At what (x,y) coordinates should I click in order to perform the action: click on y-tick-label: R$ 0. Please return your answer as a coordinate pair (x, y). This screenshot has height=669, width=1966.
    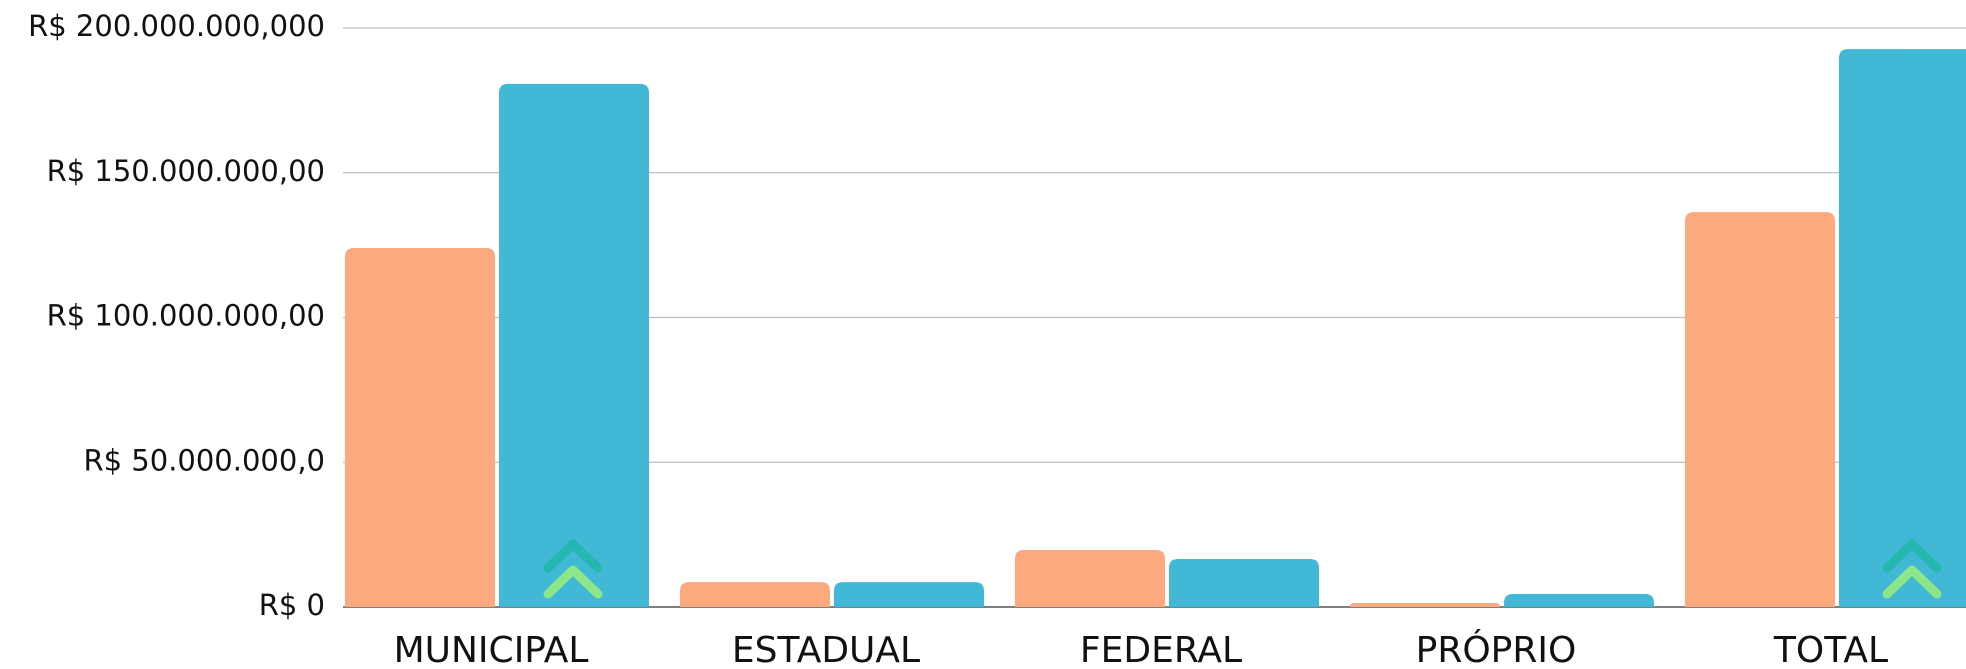
    Looking at the image, I should click on (292, 605).